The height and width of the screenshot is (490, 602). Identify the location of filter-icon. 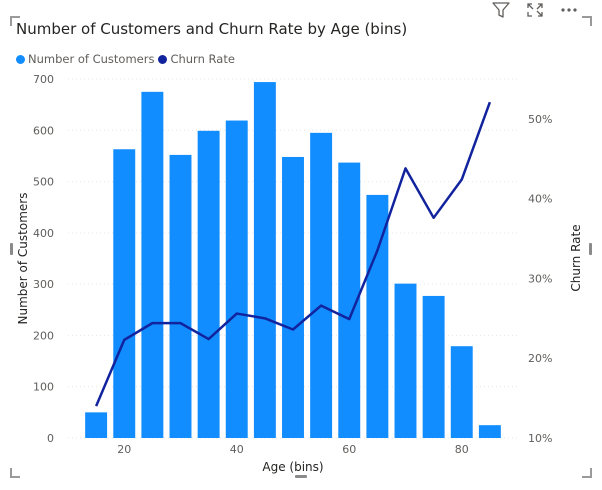
(501, 10).